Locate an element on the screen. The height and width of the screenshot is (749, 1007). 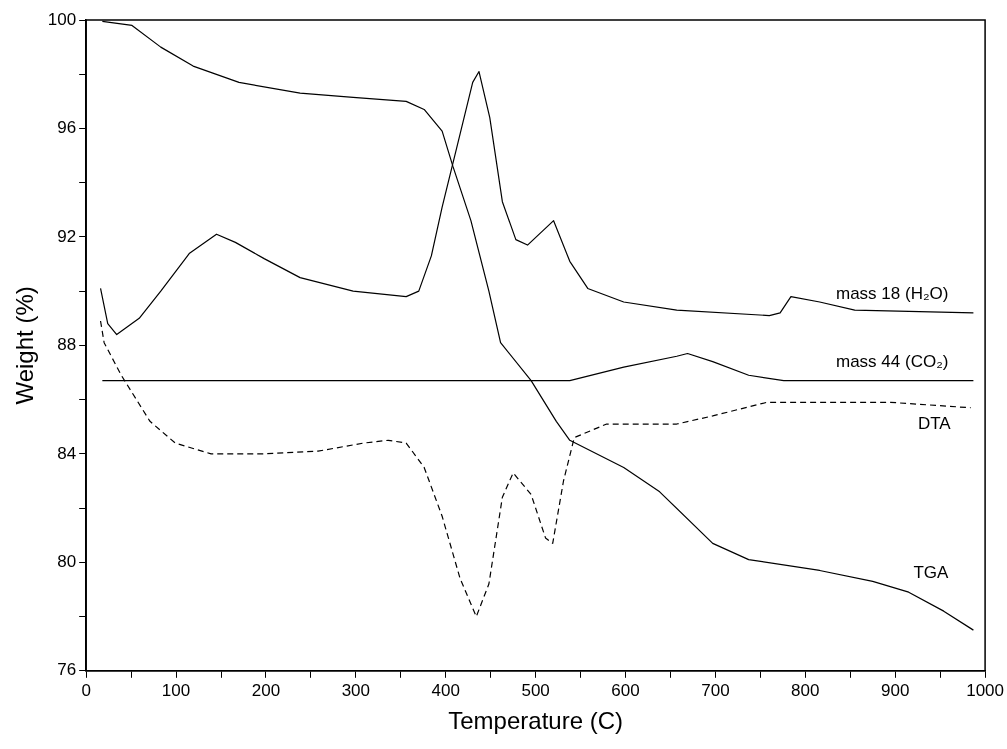
y-tick-label: 84 is located at coordinates (67, 453).